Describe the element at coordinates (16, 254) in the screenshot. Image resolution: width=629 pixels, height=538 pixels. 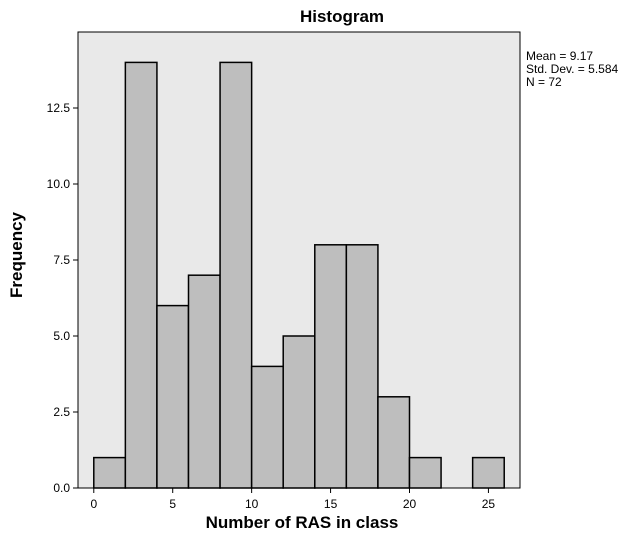
I see `y-axis-label: Frequency` at that location.